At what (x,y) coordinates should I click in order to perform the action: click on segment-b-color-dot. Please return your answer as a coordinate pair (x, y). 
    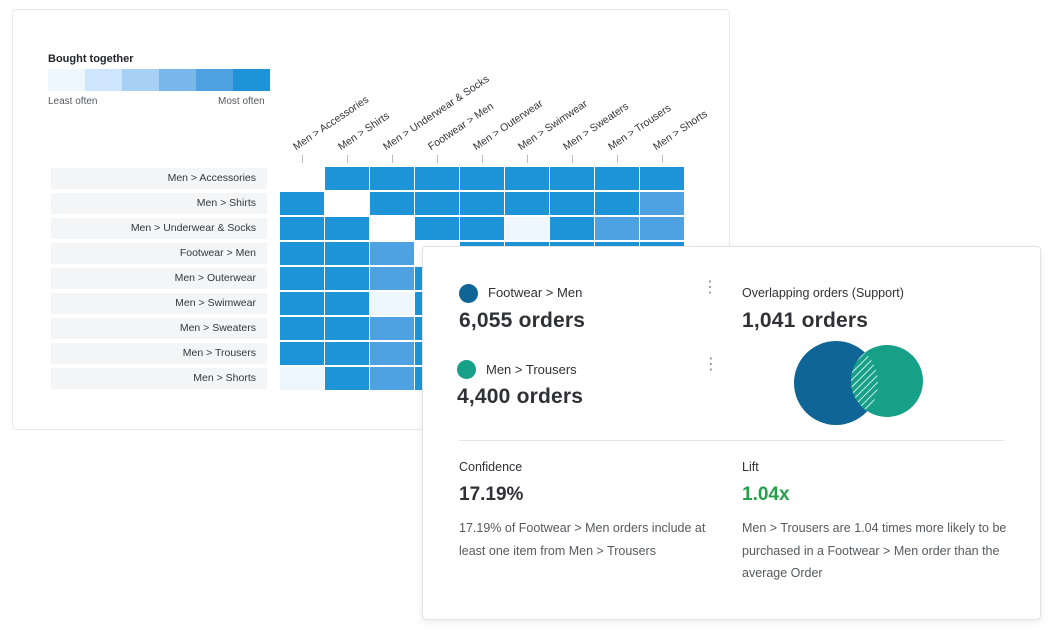
    Looking at the image, I should click on (466, 369).